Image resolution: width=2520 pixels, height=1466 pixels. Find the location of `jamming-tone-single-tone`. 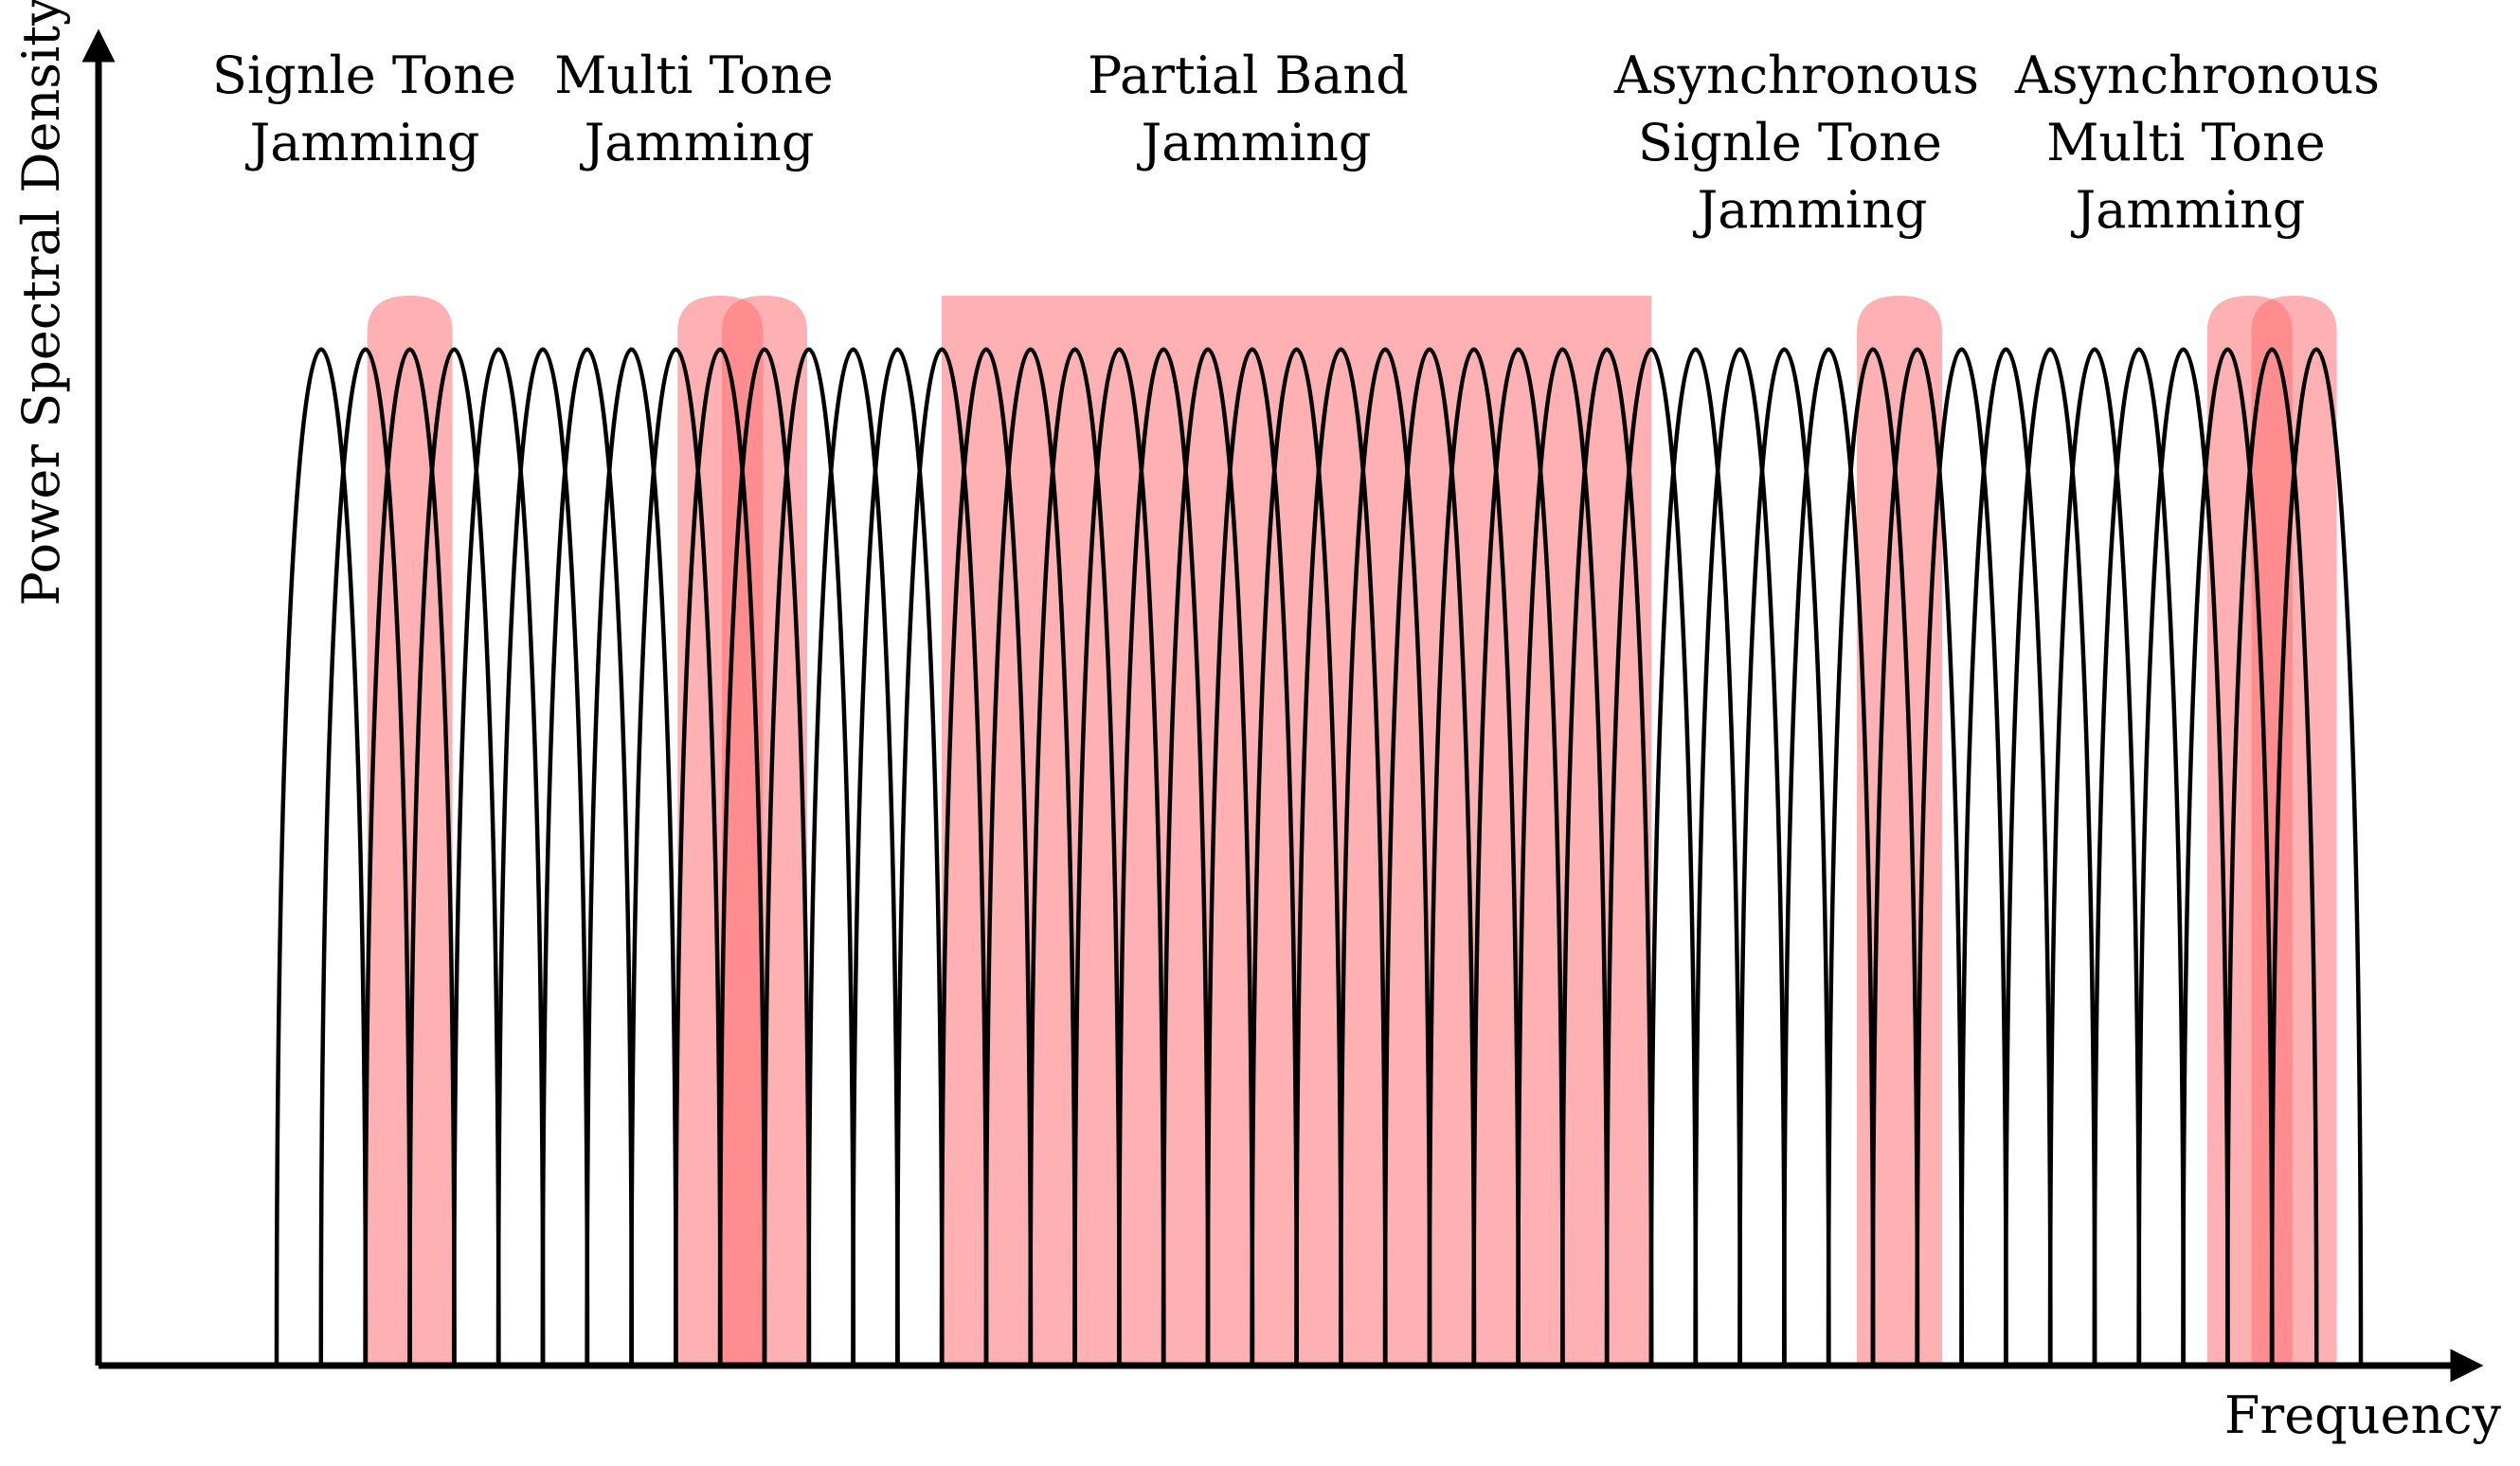

jamming-tone-single-tone is located at coordinates (410, 831).